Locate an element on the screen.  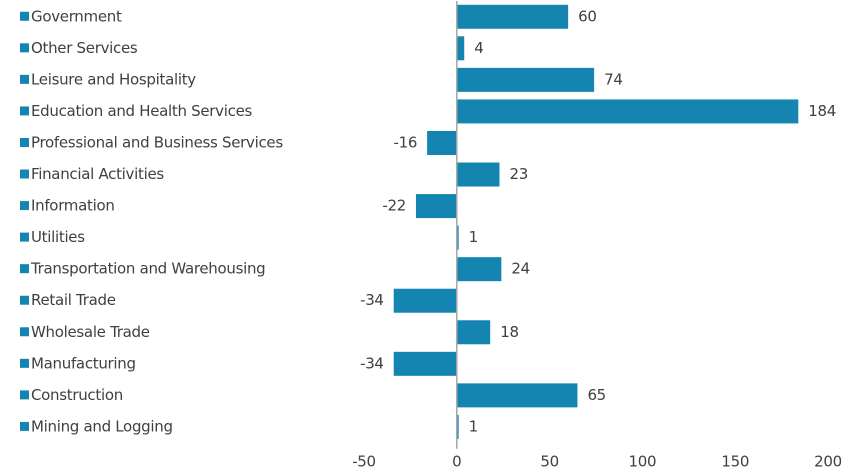
data-label: 4 is located at coordinates (478, 48).